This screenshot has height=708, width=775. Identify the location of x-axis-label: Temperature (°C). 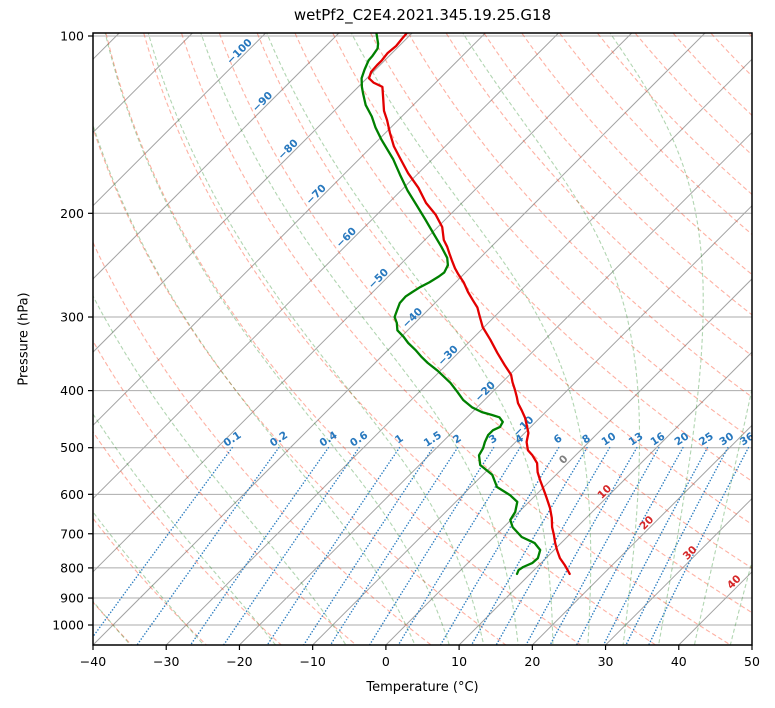
(422, 687).